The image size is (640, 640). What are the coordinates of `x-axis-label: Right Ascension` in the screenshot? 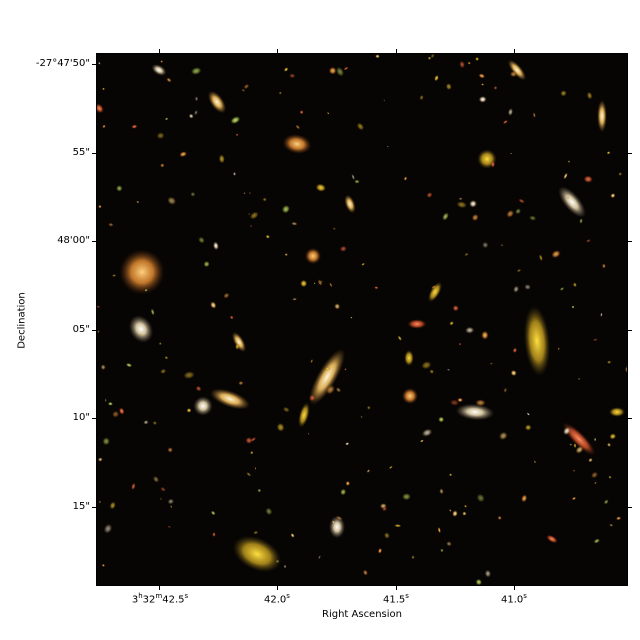 It's located at (362, 614).